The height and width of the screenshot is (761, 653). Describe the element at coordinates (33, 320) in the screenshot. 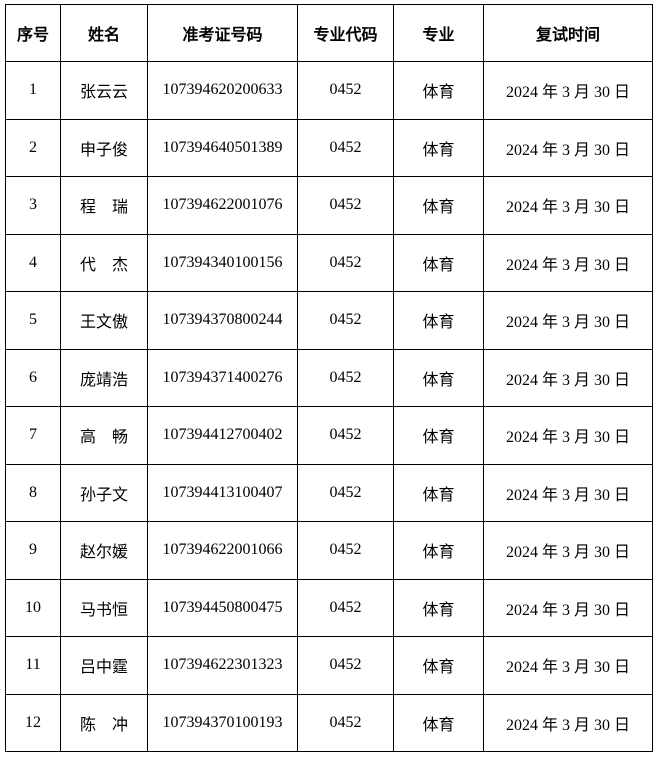

I see `cell-col-index: 5` at that location.